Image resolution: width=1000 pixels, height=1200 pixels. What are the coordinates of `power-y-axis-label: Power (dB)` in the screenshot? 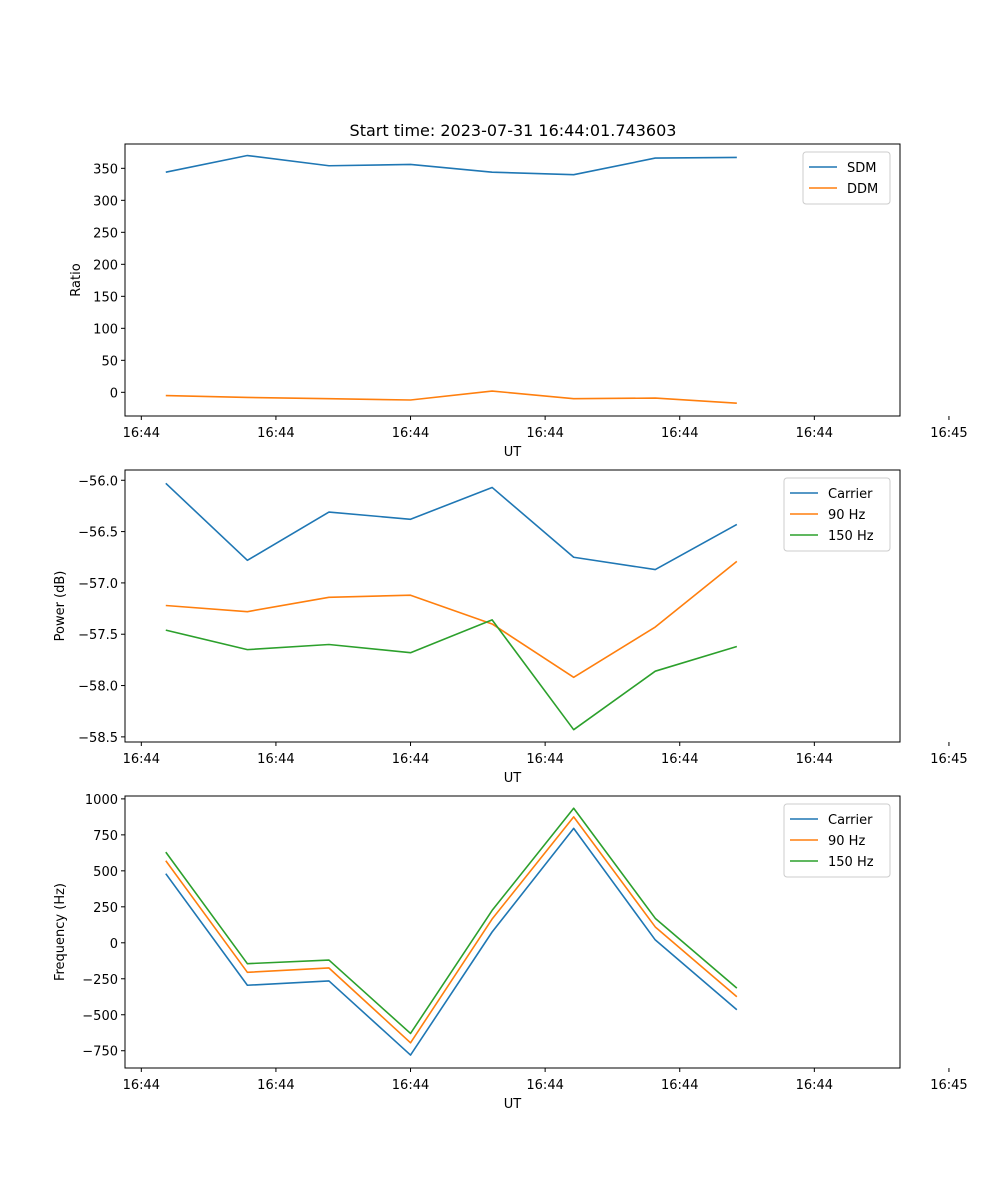 It's located at (60, 606).